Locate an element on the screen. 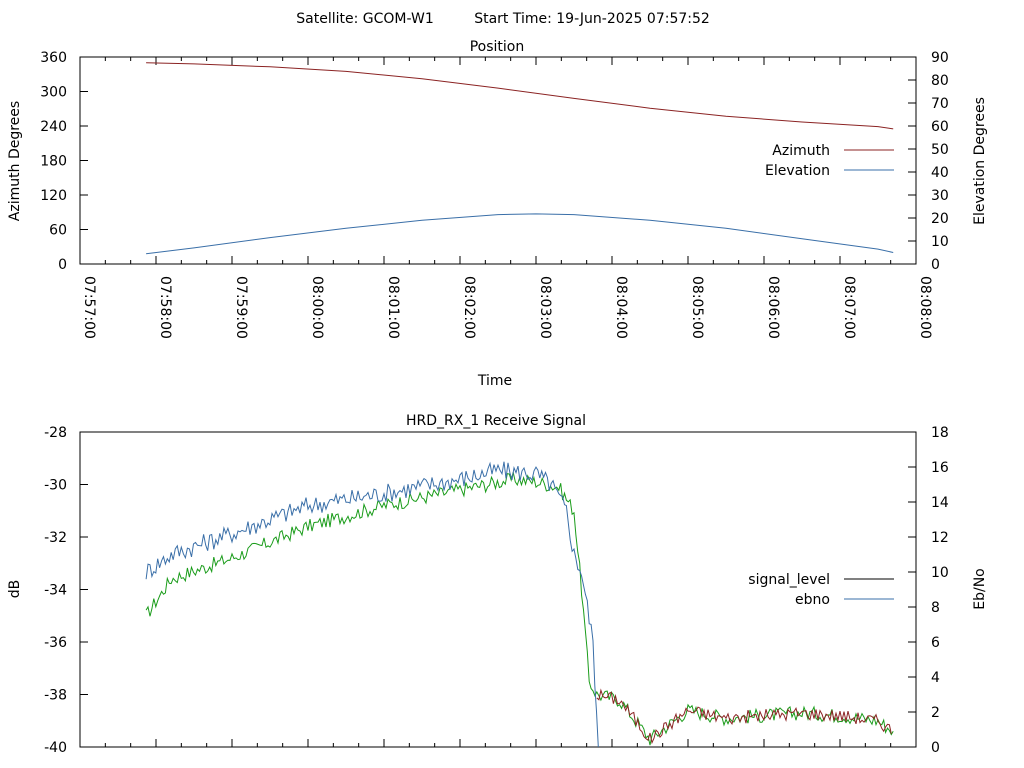 The width and height of the screenshot is (1024, 768). position-right-tick-label: 0 is located at coordinates (935, 265).